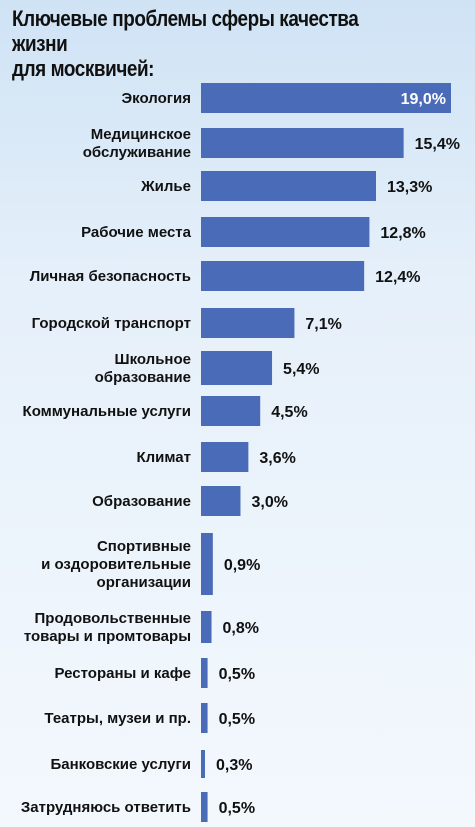 Image resolution: width=475 pixels, height=827 pixels. I want to click on value-label-11: 0,8%, so click(241, 628).